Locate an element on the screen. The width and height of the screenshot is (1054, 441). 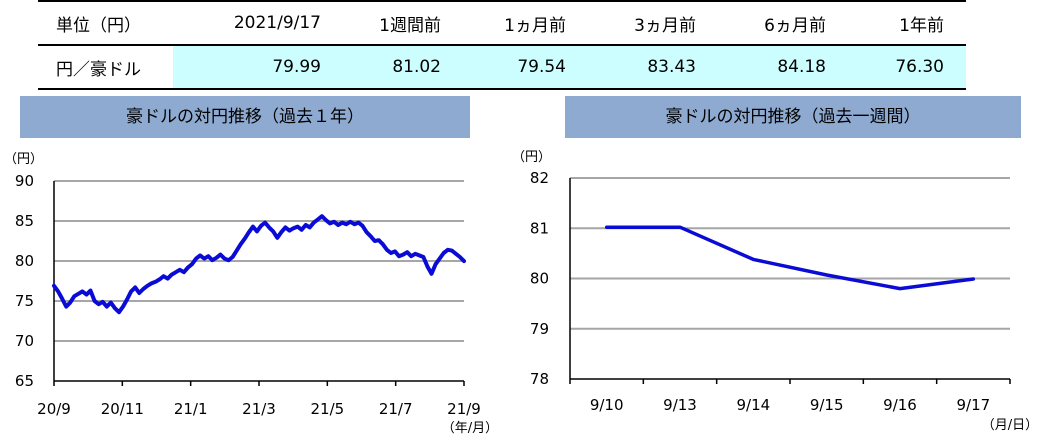
row-label-aud-jpy: 円／豪ドル is located at coordinates (105, 67).